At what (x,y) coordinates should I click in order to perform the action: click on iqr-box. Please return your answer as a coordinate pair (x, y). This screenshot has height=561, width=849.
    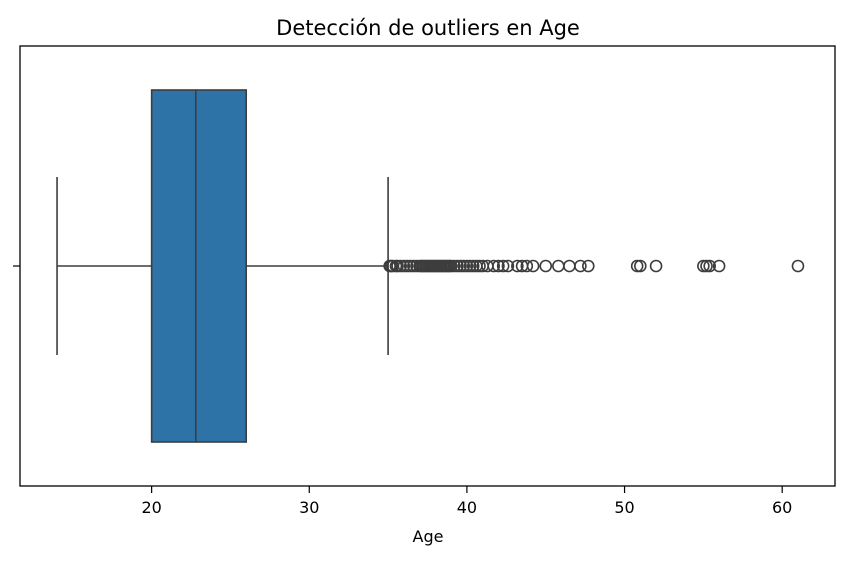
    Looking at the image, I should click on (199, 266).